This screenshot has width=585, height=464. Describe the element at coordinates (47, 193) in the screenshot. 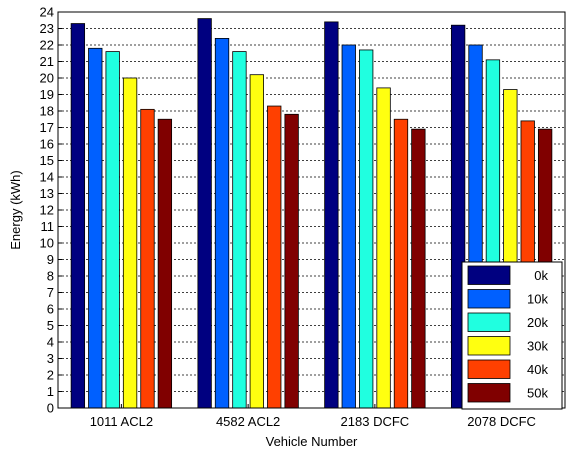

I see `y-tick-label: 13` at that location.